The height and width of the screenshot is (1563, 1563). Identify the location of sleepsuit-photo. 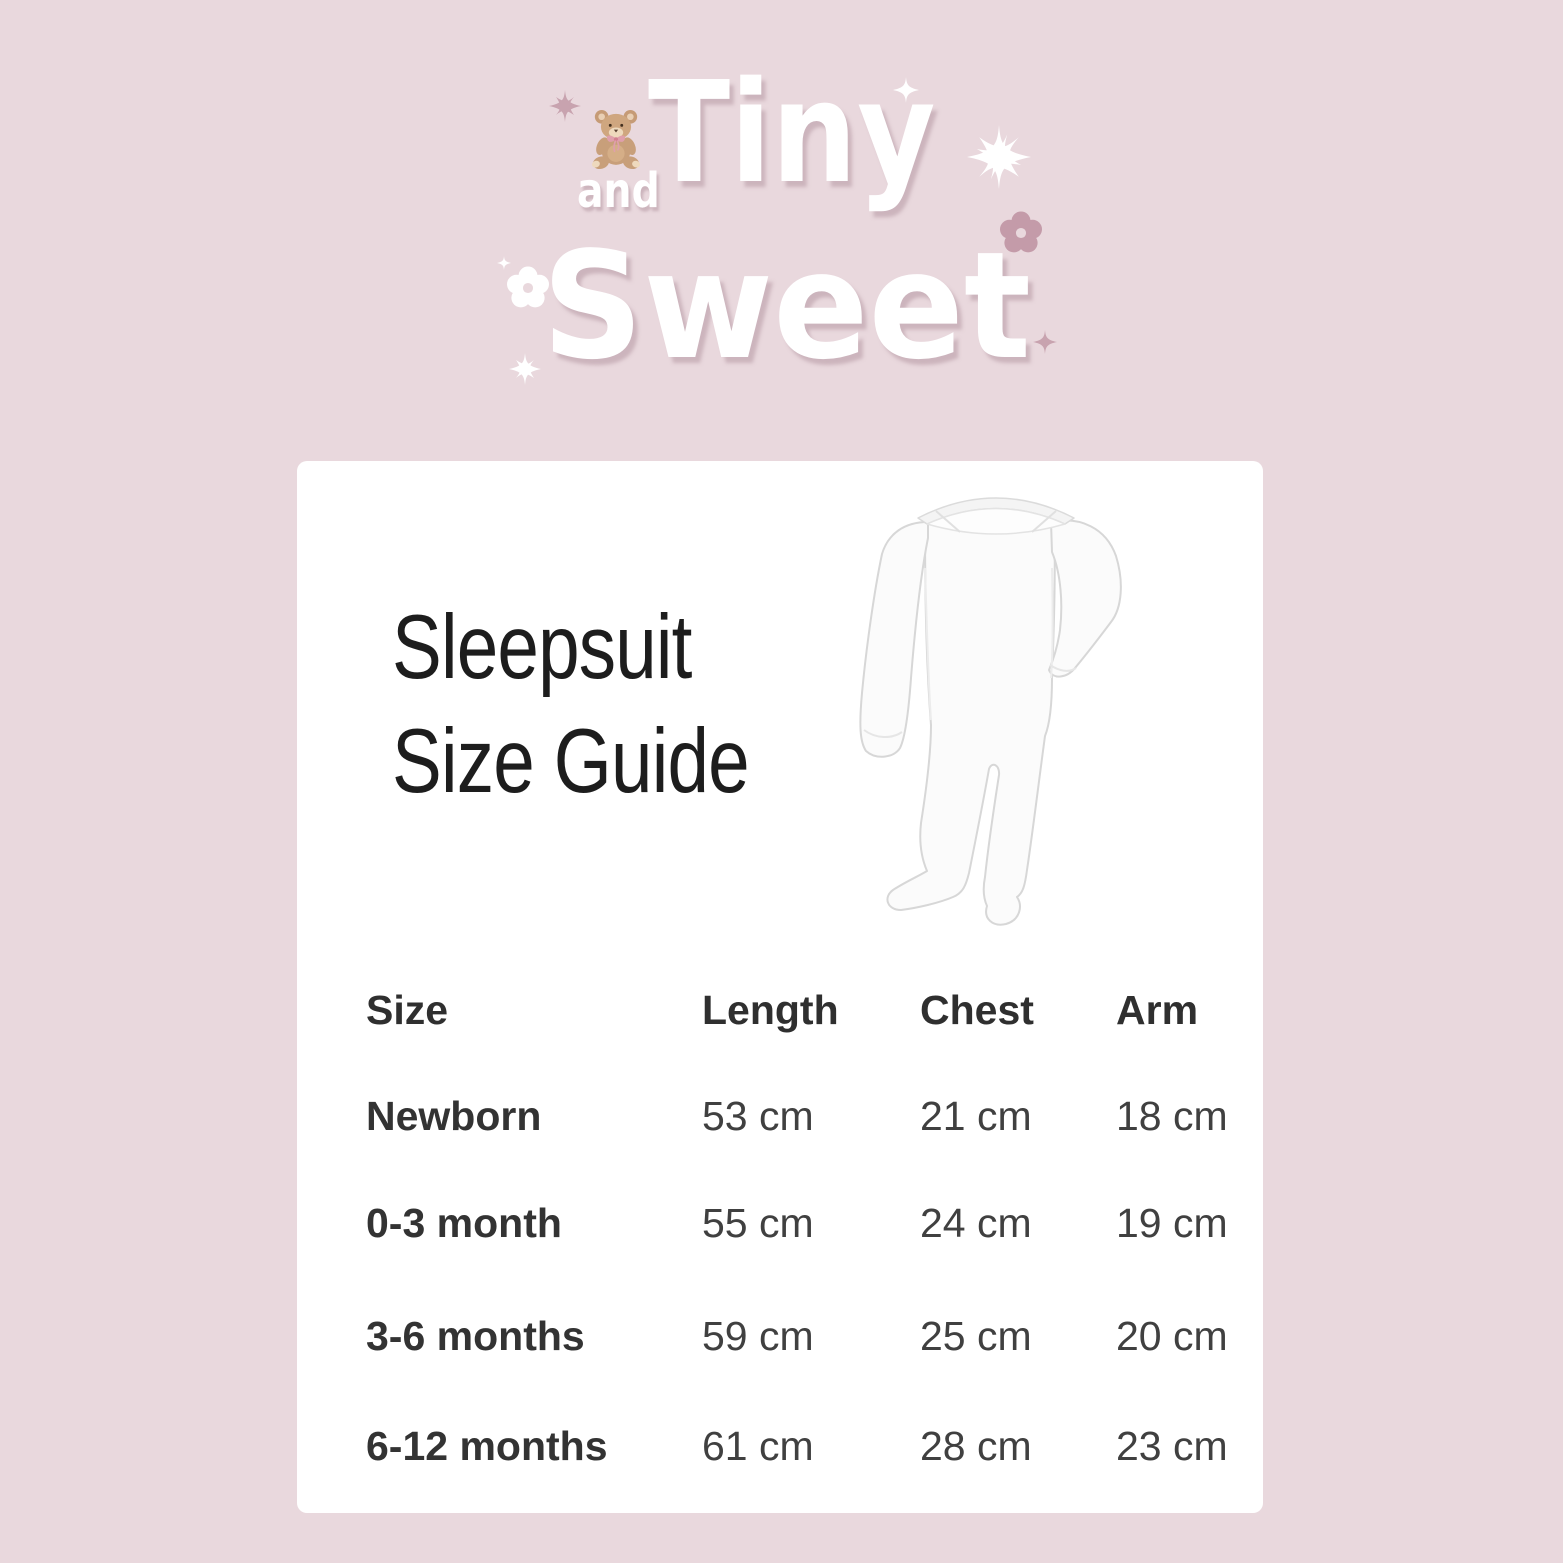
(1020, 704).